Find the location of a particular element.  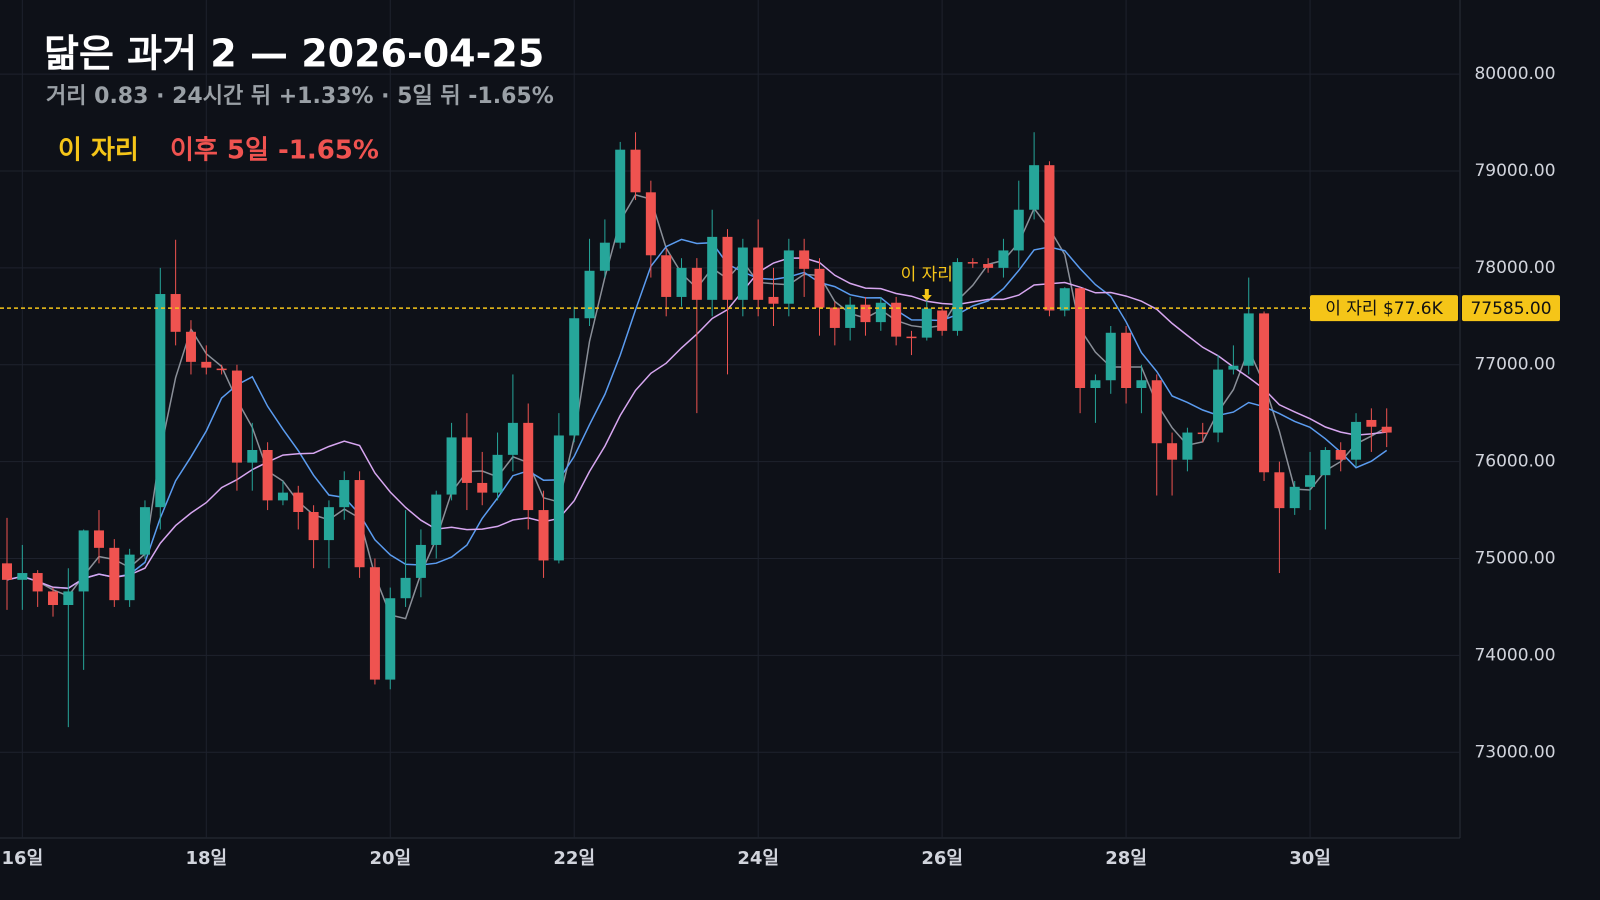

y-tick-label: 74000.00 is located at coordinates (1514, 655).